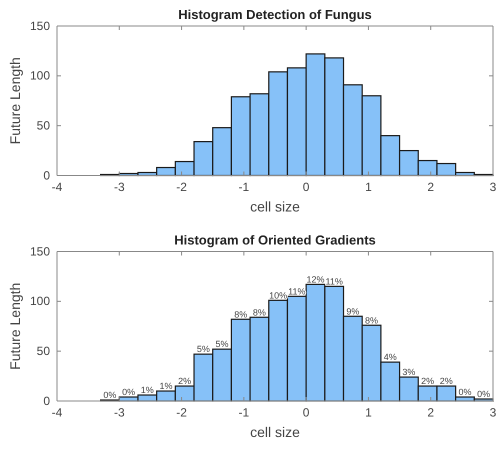 Image resolution: width=496 pixels, height=451 pixels. What do you see at coordinates (409, 372) in the screenshot?
I see `annotation: 3%` at bounding box center [409, 372].